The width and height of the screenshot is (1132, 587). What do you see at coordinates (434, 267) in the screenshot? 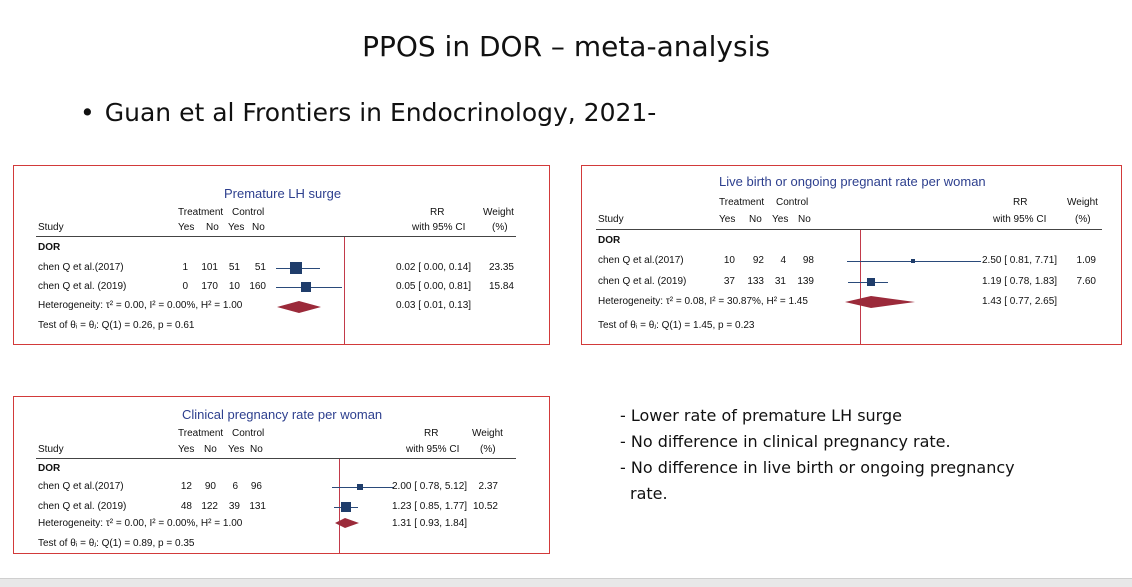
I see `rr-ci-value: 0.02 [ 0.00, 0.14]` at bounding box center [434, 267].